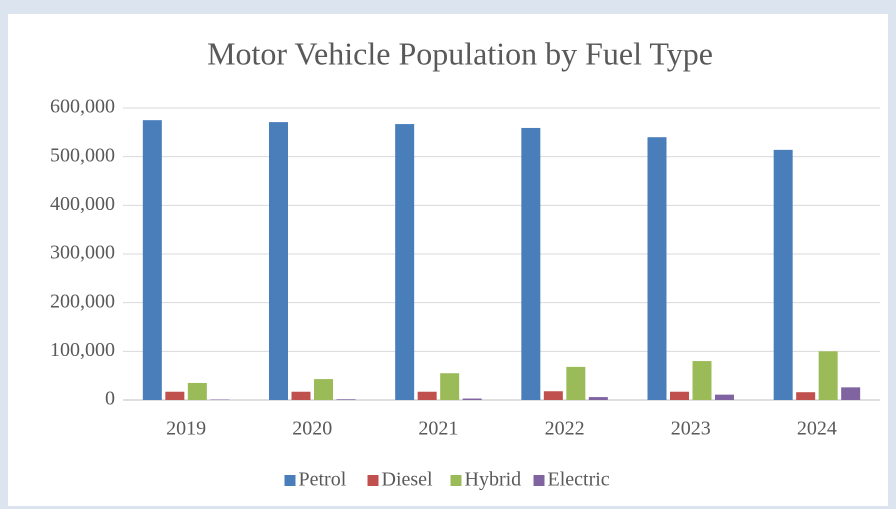  What do you see at coordinates (186, 429) in the screenshot?
I see `x-tick-label: 2019` at bounding box center [186, 429].